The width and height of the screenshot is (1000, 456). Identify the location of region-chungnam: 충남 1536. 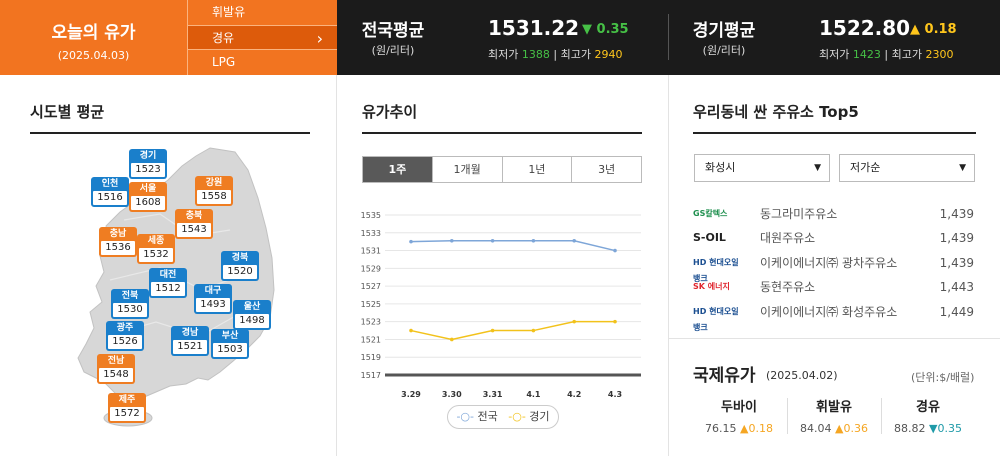
(118, 242).